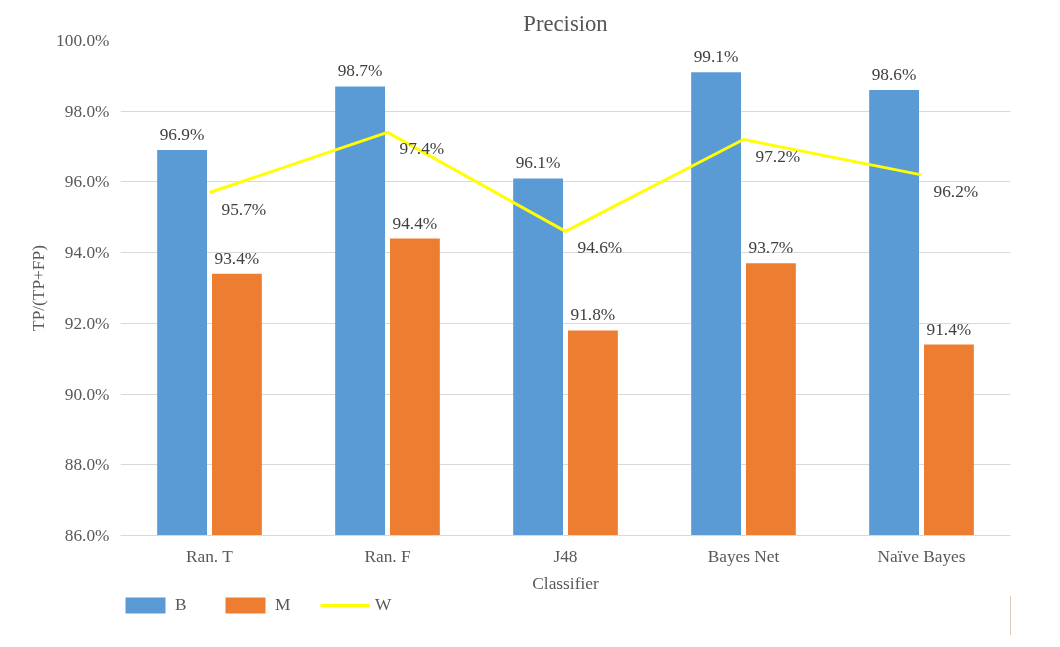 Image resolution: width=1060 pixels, height=647 pixels. What do you see at coordinates (87, 253) in the screenshot?
I see `y-tick-label: 94.0%` at bounding box center [87, 253].